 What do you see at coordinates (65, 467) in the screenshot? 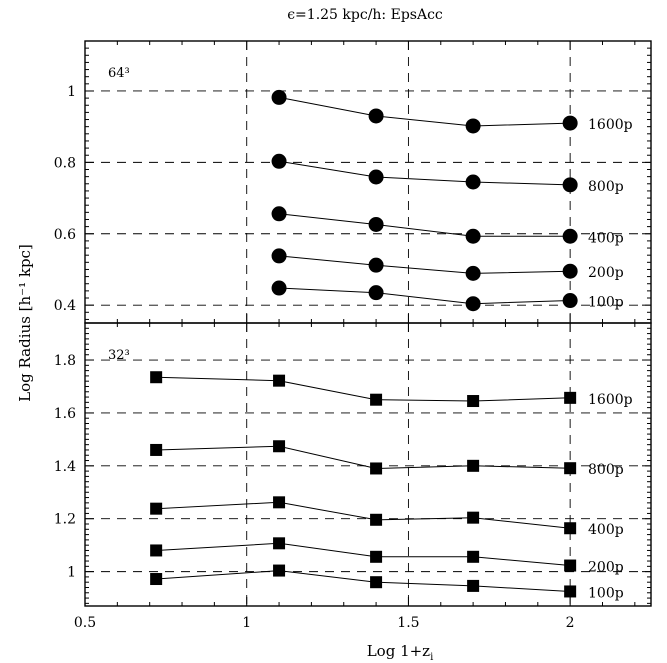
I see `y-tick-label: 1.4` at bounding box center [65, 467].